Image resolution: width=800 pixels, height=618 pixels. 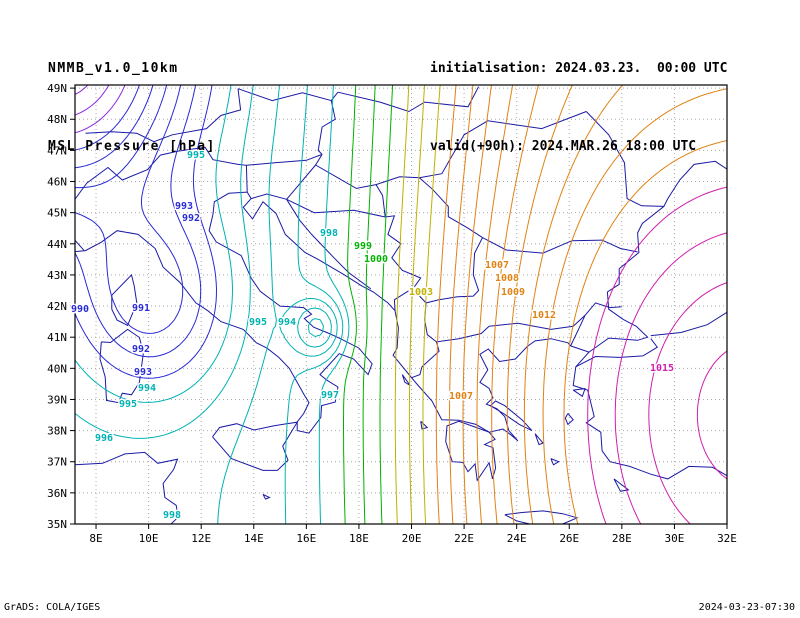 What do you see at coordinates (254, 538) in the screenshot?
I see `lon-tick-label: 14E` at bounding box center [254, 538].